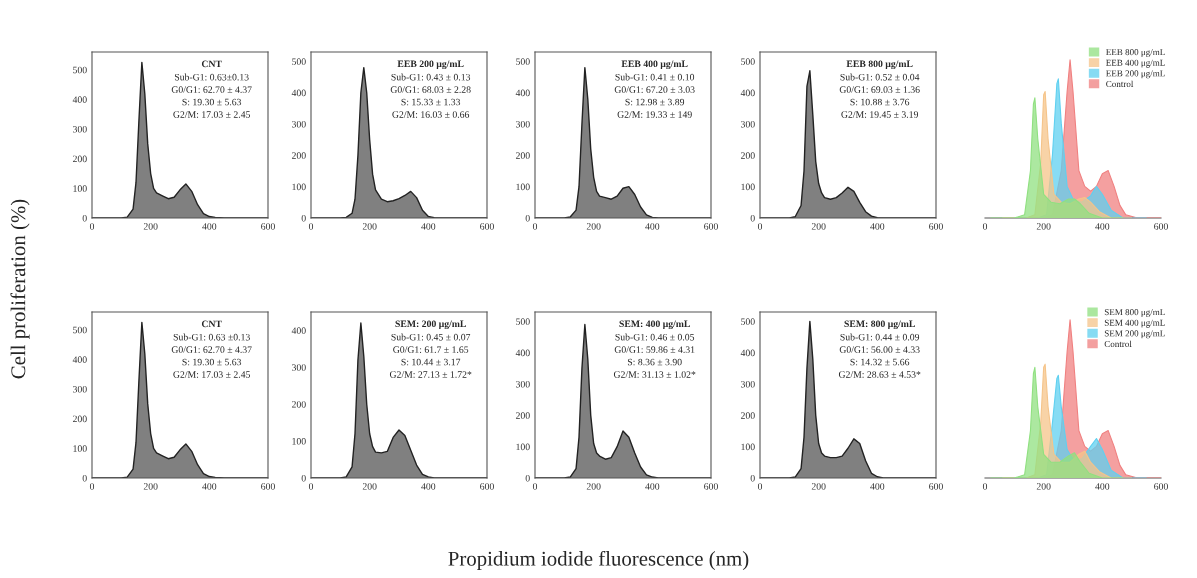  Describe the element at coordinates (655, 102) in the screenshot. I see `annotation: S: 12.98 ± 3.89` at that location.